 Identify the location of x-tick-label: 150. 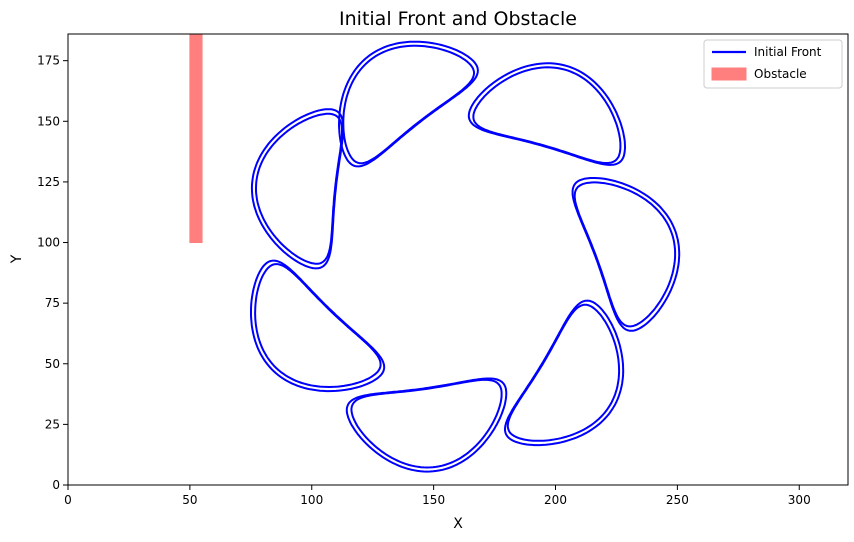
(433, 500).